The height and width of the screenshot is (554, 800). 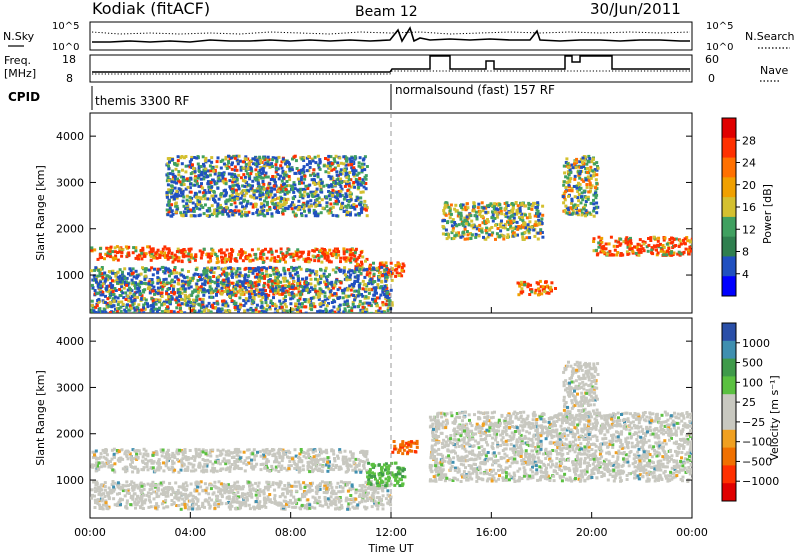 What do you see at coordinates (745, 274) in the screenshot?
I see `power-colorbar-tick-label: 4` at bounding box center [745, 274].